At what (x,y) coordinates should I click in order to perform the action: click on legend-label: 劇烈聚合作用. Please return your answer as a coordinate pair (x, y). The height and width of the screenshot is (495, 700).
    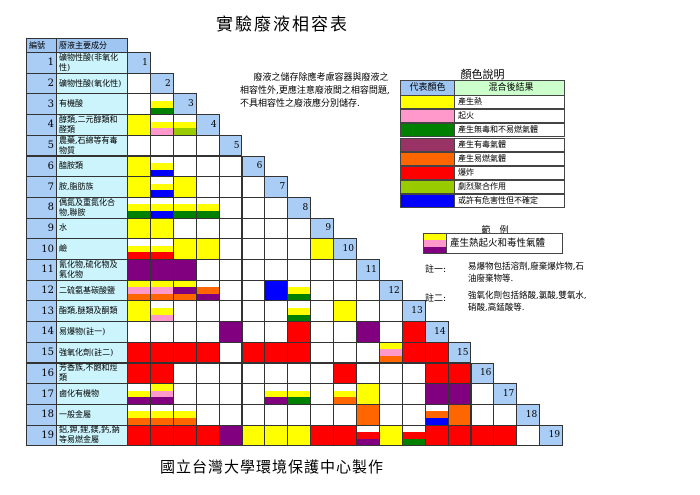
    Looking at the image, I should click on (482, 187).